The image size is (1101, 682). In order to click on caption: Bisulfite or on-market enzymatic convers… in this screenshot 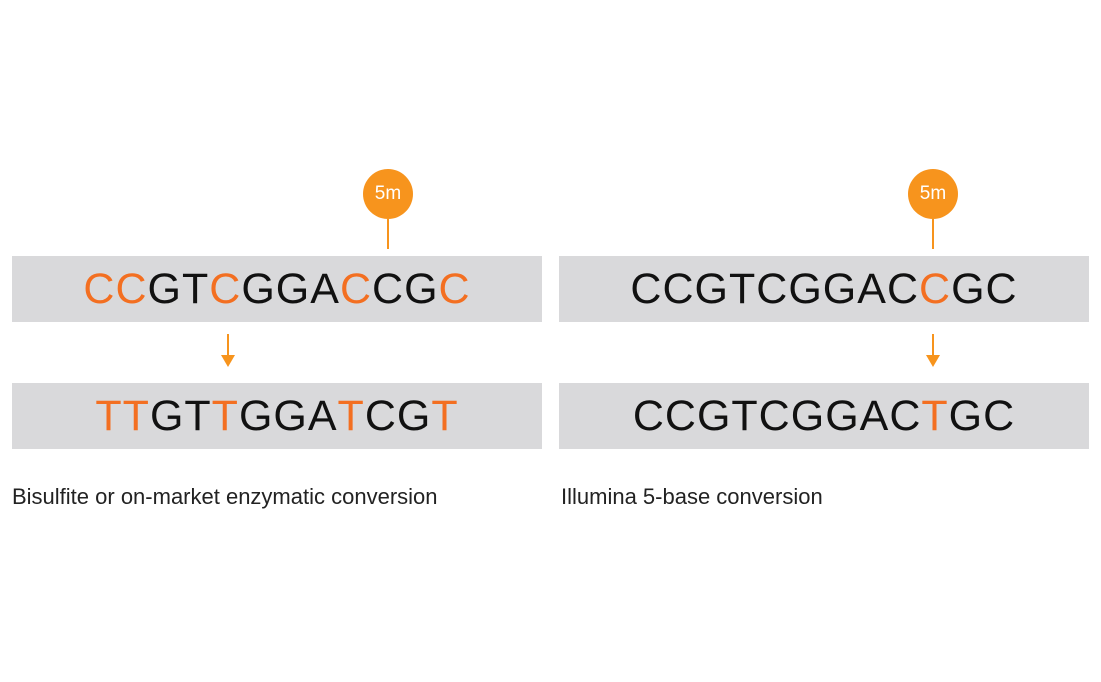, I will do `click(225, 496)`.